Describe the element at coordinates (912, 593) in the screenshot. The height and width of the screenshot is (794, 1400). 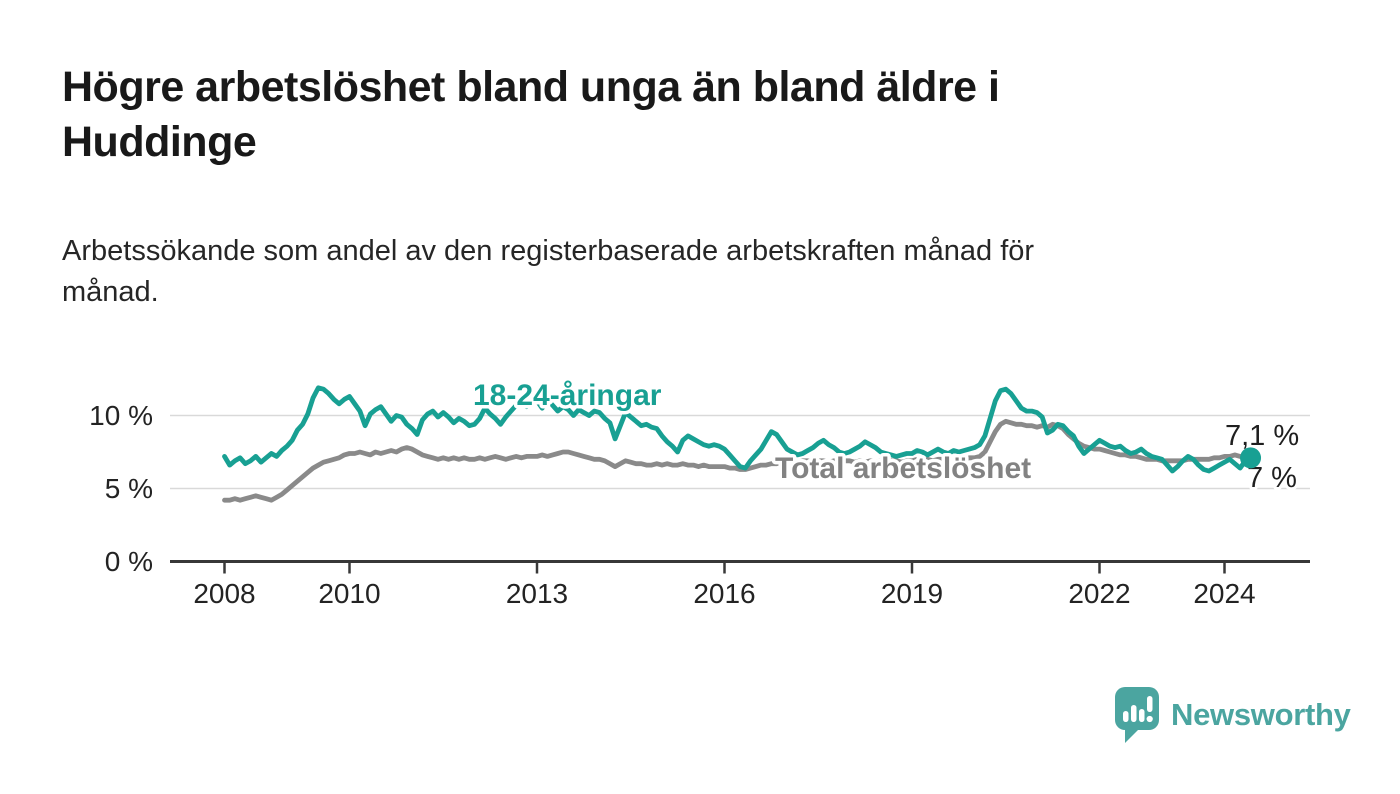
I see `x-tick-label-2019: 2019` at that location.